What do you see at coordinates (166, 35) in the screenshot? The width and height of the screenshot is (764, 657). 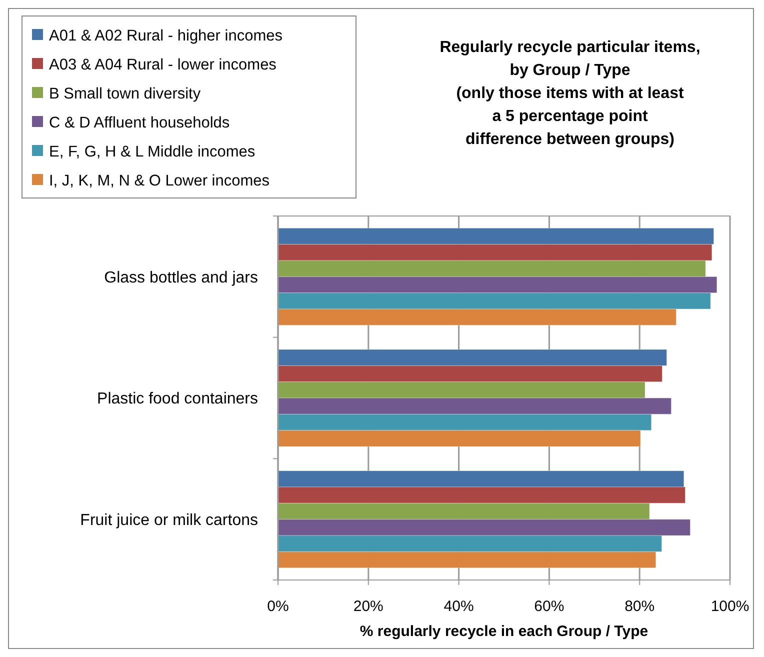 I see `legend-label: A01 & A02 Rural - higher incomes` at bounding box center [166, 35].